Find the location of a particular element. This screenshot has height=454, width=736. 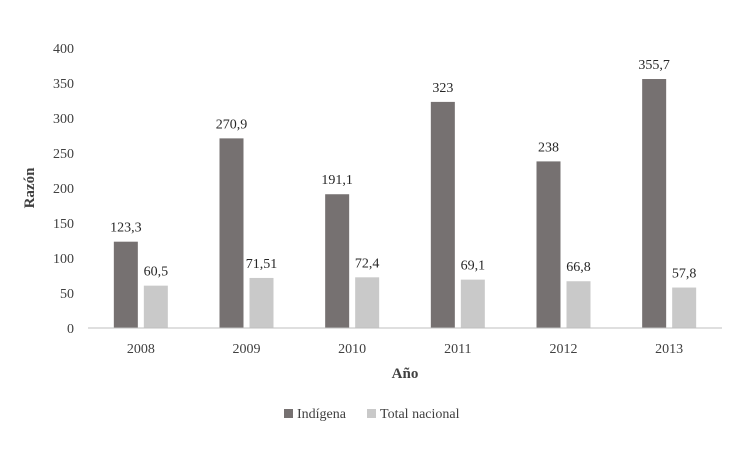

y-axis-title: Razón is located at coordinates (30, 187).